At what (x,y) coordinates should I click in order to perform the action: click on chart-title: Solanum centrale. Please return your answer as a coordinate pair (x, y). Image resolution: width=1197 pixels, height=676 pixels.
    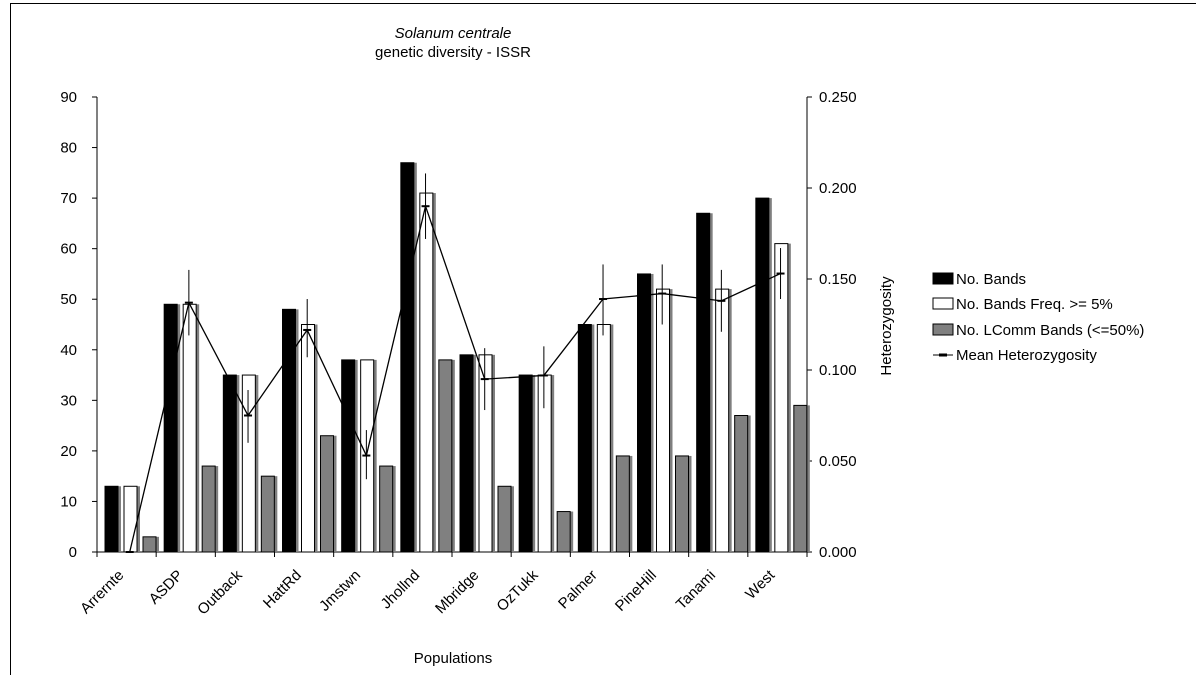
    Looking at the image, I should click on (453, 33).